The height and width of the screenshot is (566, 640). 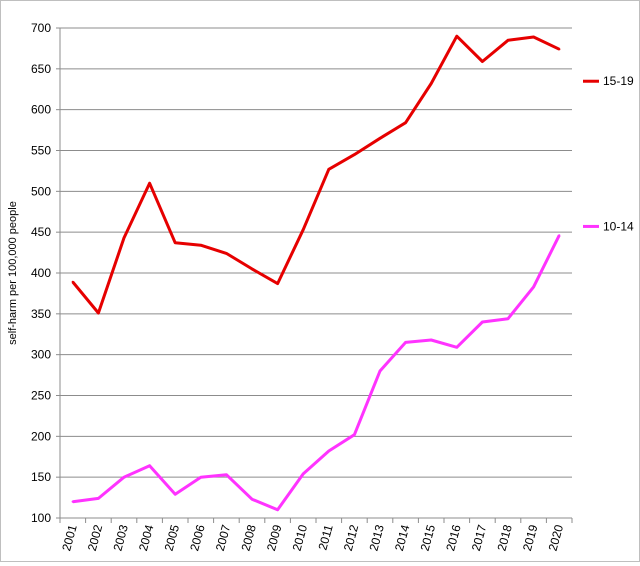 What do you see at coordinates (41, 28) in the screenshot?
I see `y-tick-label: 700` at bounding box center [41, 28].